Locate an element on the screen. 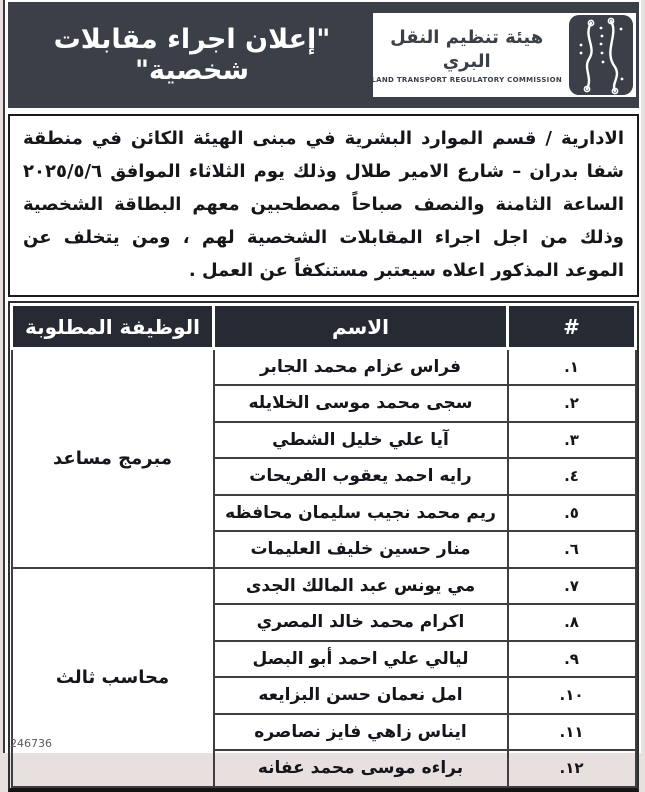  table-header-row: # الاسم الوظيفة المطلوبة is located at coordinates (323, 326).